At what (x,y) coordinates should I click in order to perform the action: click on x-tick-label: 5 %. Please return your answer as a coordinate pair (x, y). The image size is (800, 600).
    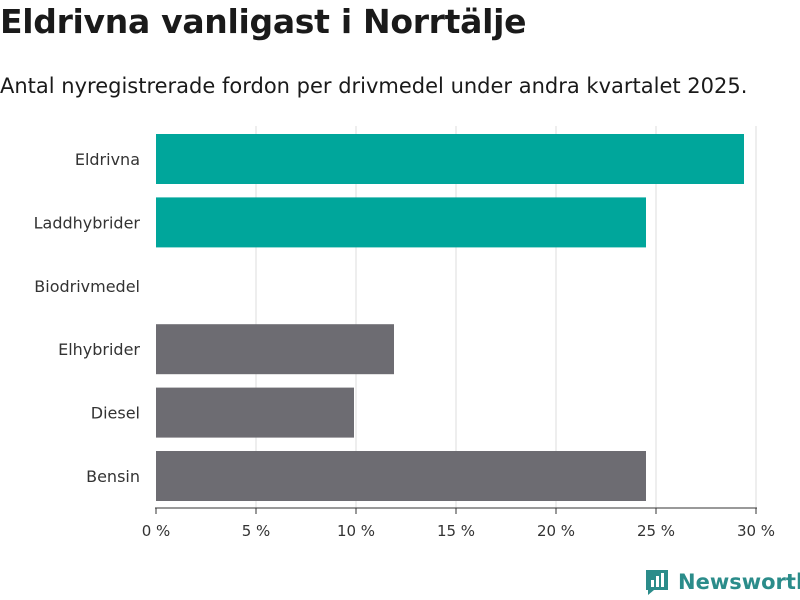
    Looking at the image, I should click on (256, 531).